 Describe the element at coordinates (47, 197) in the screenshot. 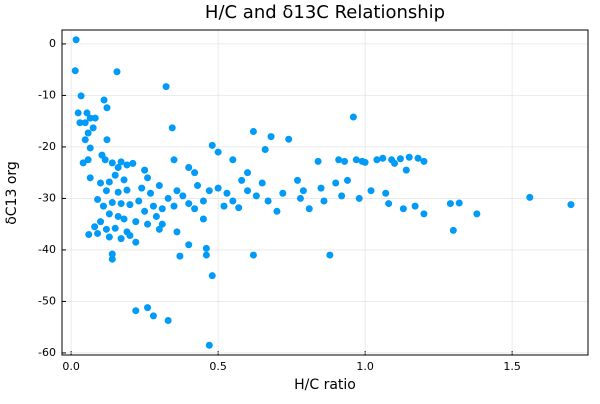

I see `y-tick-label: -30` at that location.